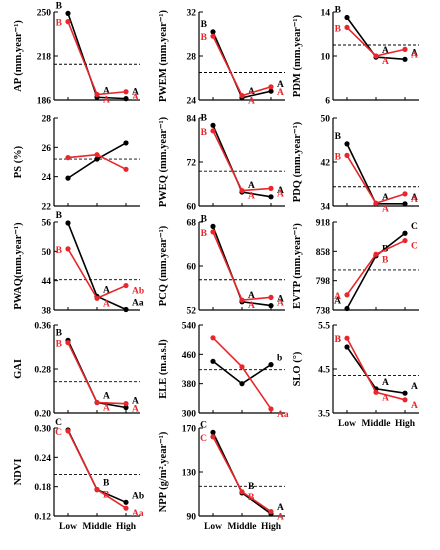 The image size is (440, 550). What do you see at coordinates (192, 14) in the screenshot?
I see `y-tick-label: 32` at bounding box center [192, 14].